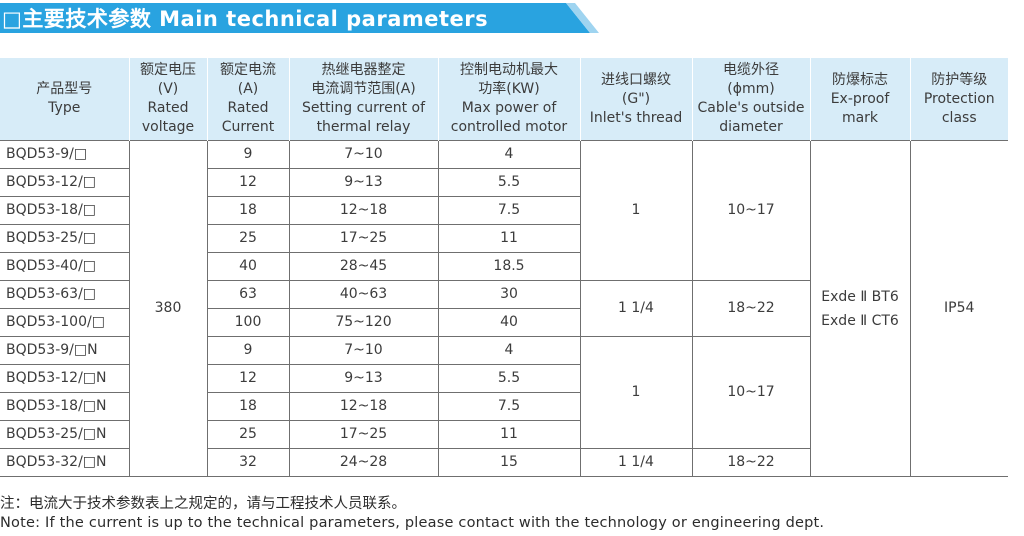  I want to click on type-cell: BQD53-18/□, so click(64, 210).